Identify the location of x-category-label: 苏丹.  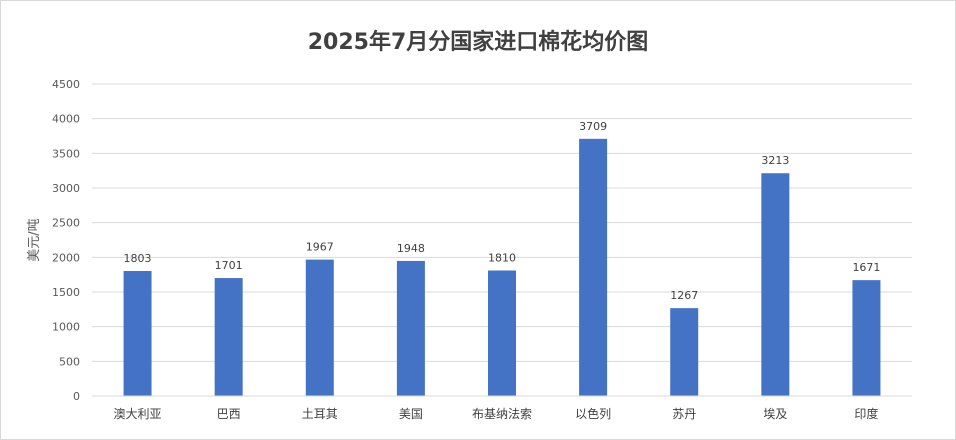
(684, 414).